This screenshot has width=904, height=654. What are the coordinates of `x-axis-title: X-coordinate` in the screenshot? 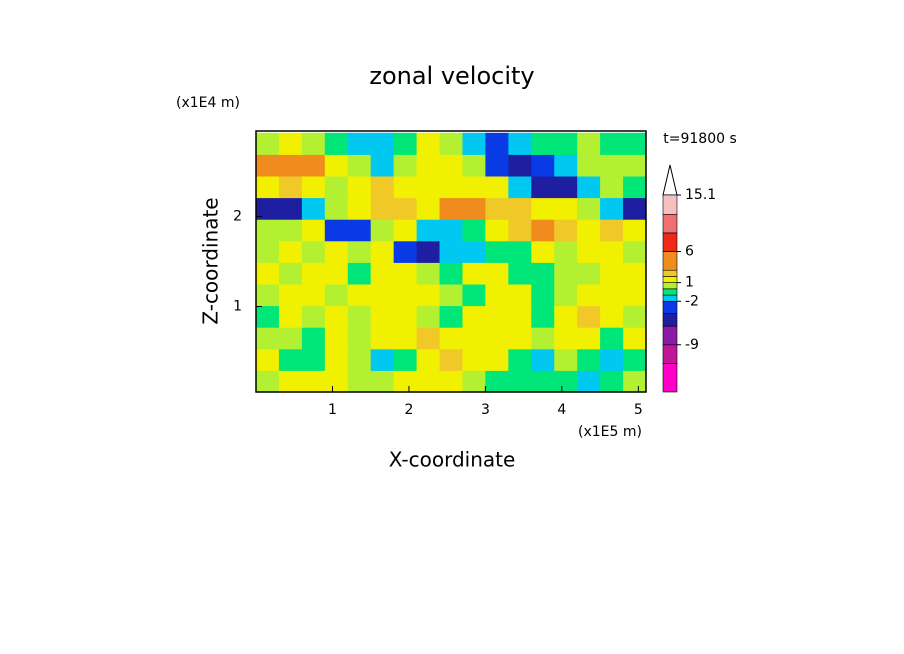 It's located at (452, 460).